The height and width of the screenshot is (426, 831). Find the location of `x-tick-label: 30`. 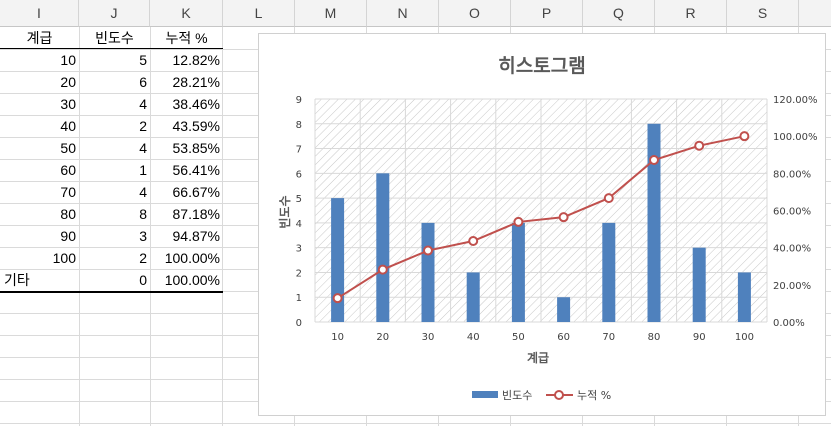

x-tick-label: 30 is located at coordinates (428, 337).